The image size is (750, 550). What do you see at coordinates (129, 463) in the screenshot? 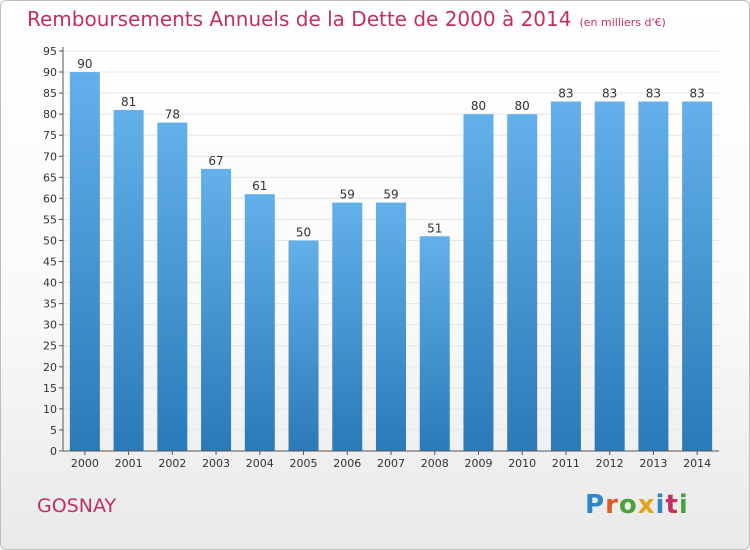
I see `x-tick-label: 2001` at bounding box center [129, 463].